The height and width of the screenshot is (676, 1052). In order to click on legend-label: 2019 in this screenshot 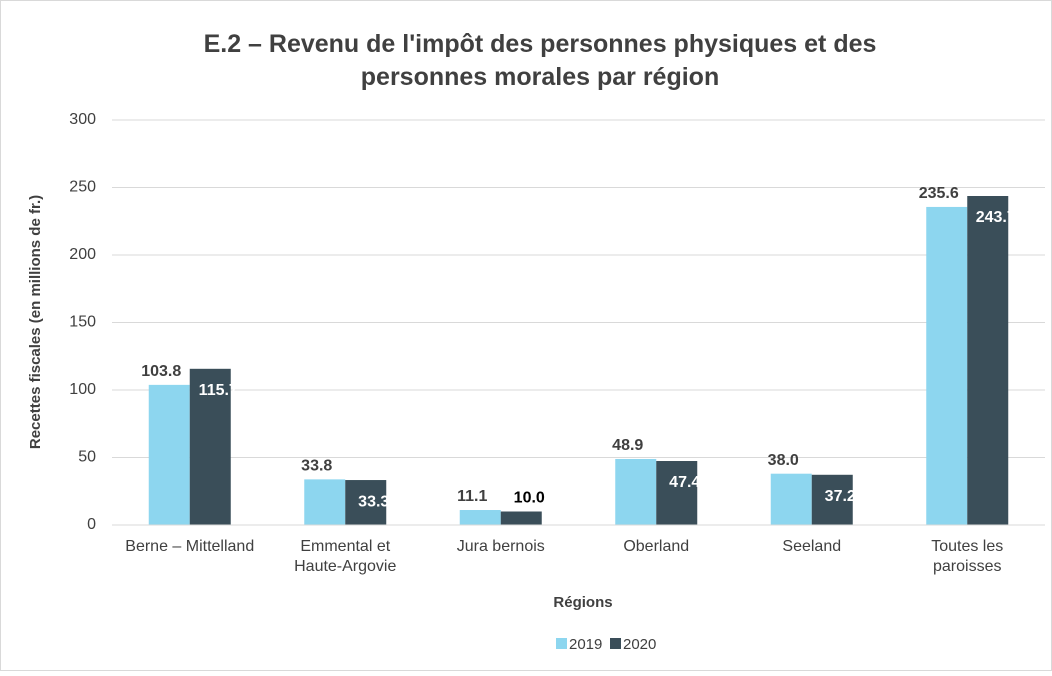, I will do `click(585, 644)`.